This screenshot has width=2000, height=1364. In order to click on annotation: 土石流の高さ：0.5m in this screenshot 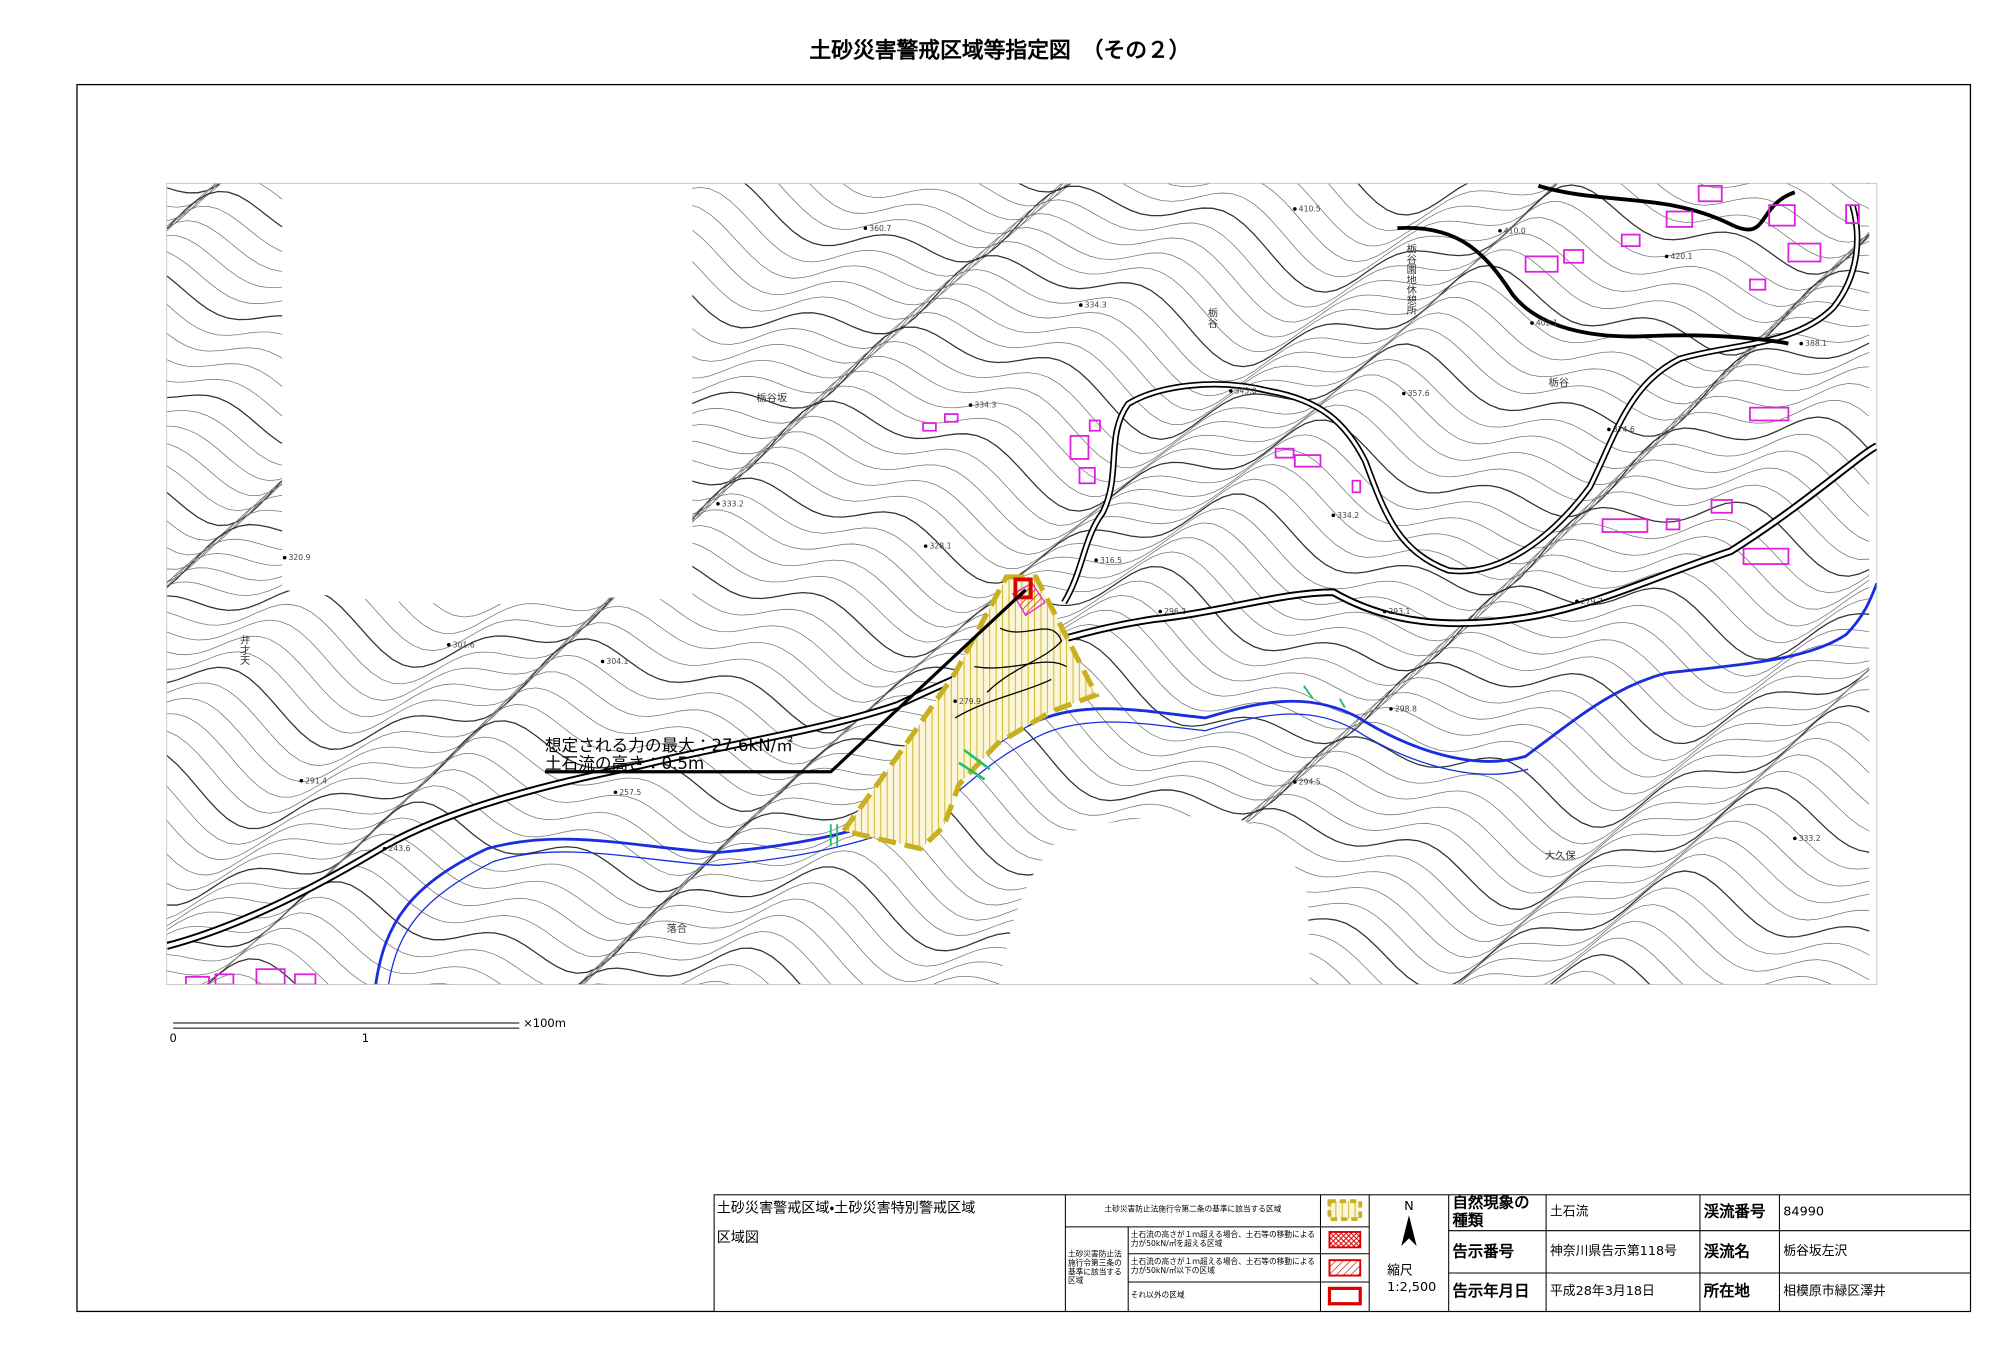, I will do `click(624, 763)`.